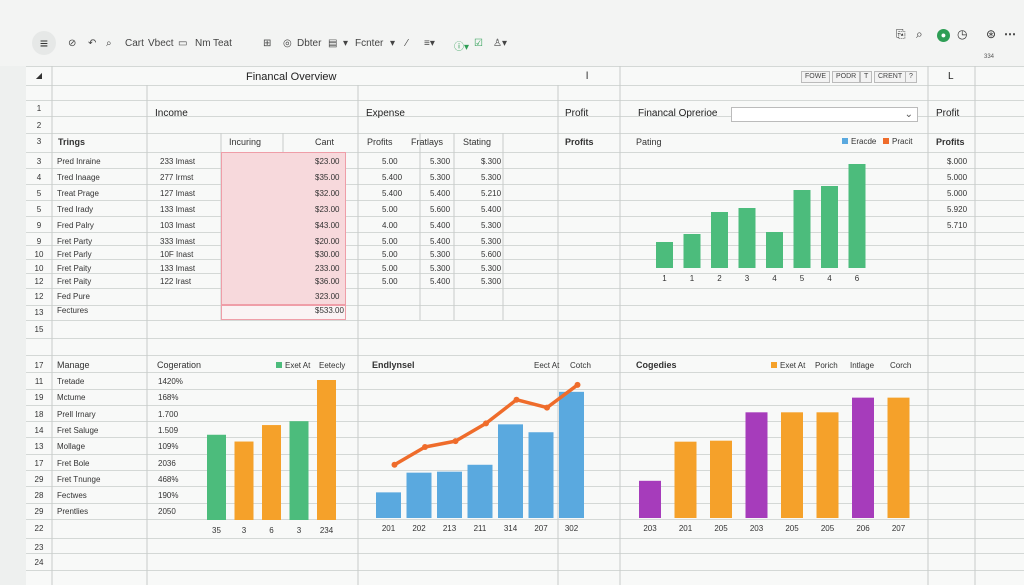 This screenshot has height=585, width=1024. Describe the element at coordinates (92, 43) in the screenshot. I see `undo-icon: ↶` at that location.